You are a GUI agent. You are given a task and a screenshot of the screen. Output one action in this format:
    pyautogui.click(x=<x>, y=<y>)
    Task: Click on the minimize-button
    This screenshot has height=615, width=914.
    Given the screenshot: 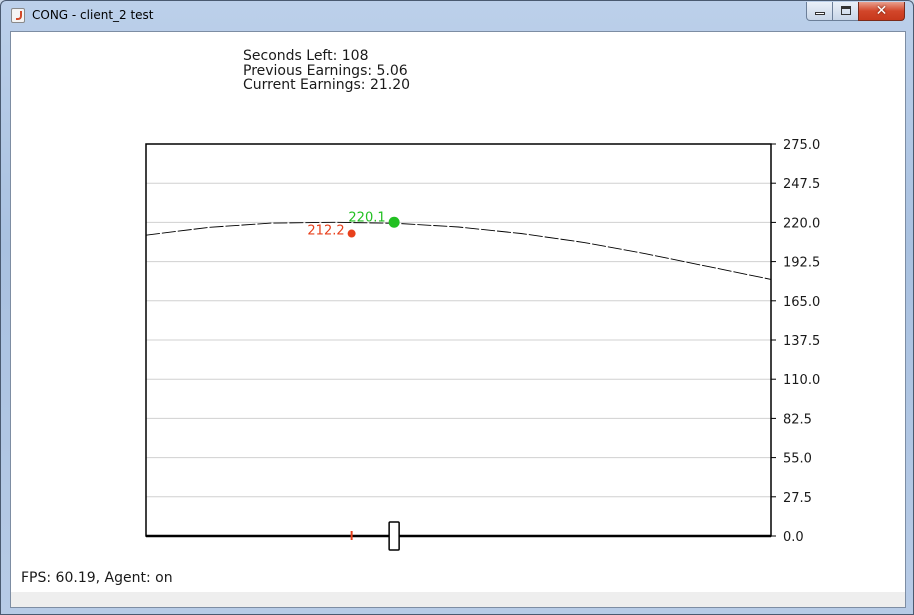 What is the action you would take?
    pyautogui.click(x=819, y=11)
    